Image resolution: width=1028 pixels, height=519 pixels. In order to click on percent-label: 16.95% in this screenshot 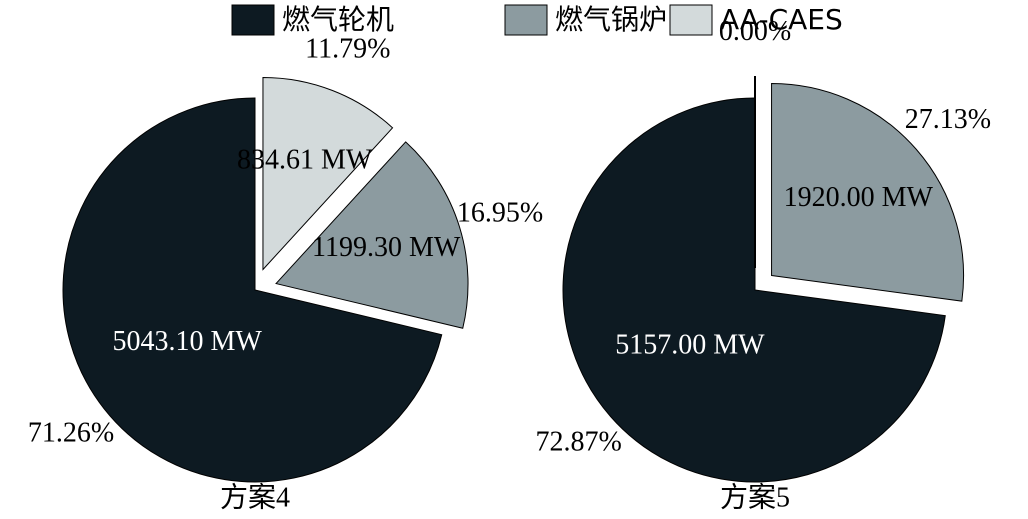, I will do `click(500, 212)`.